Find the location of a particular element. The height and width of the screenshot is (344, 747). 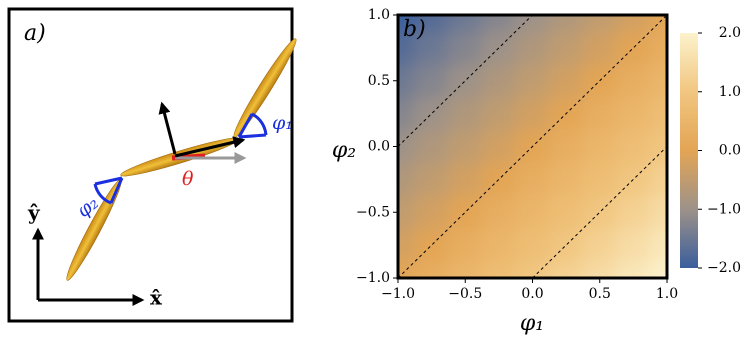

theta-label: θ is located at coordinates (188, 179).